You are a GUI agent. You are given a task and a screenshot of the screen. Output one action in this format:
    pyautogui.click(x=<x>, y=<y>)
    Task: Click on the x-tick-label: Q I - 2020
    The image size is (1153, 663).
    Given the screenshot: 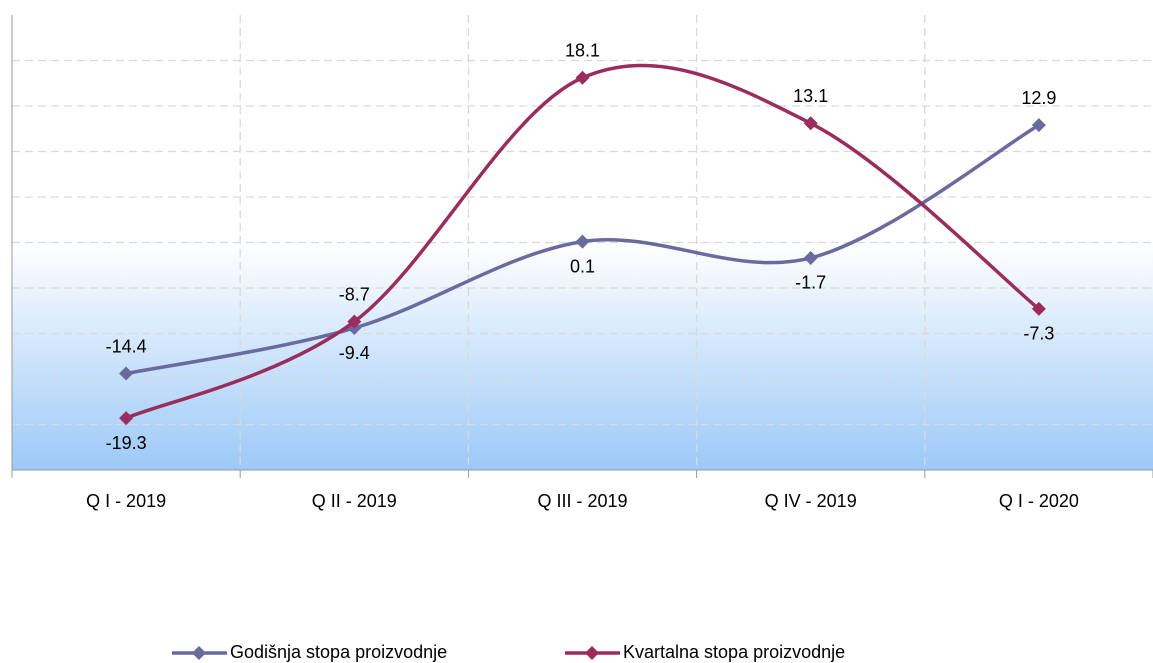 What is the action you would take?
    pyautogui.click(x=1039, y=501)
    